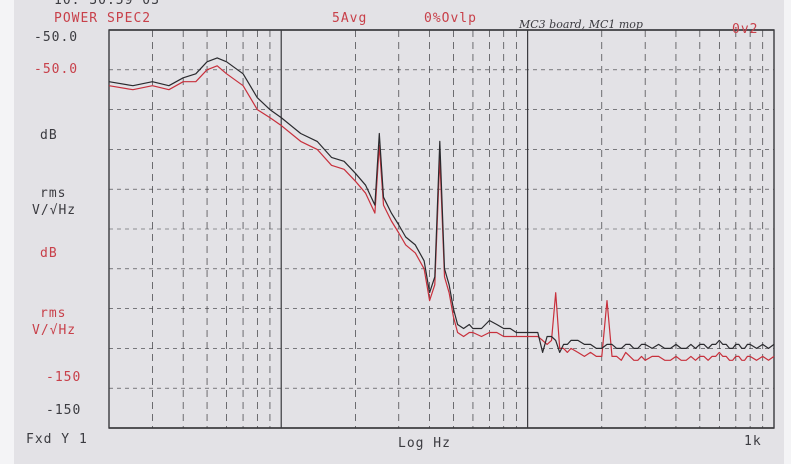 The width and height of the screenshot is (791, 464). What do you see at coordinates (103, 18) in the screenshot?
I see `header-mode: POWER SPEC2` at bounding box center [103, 18].